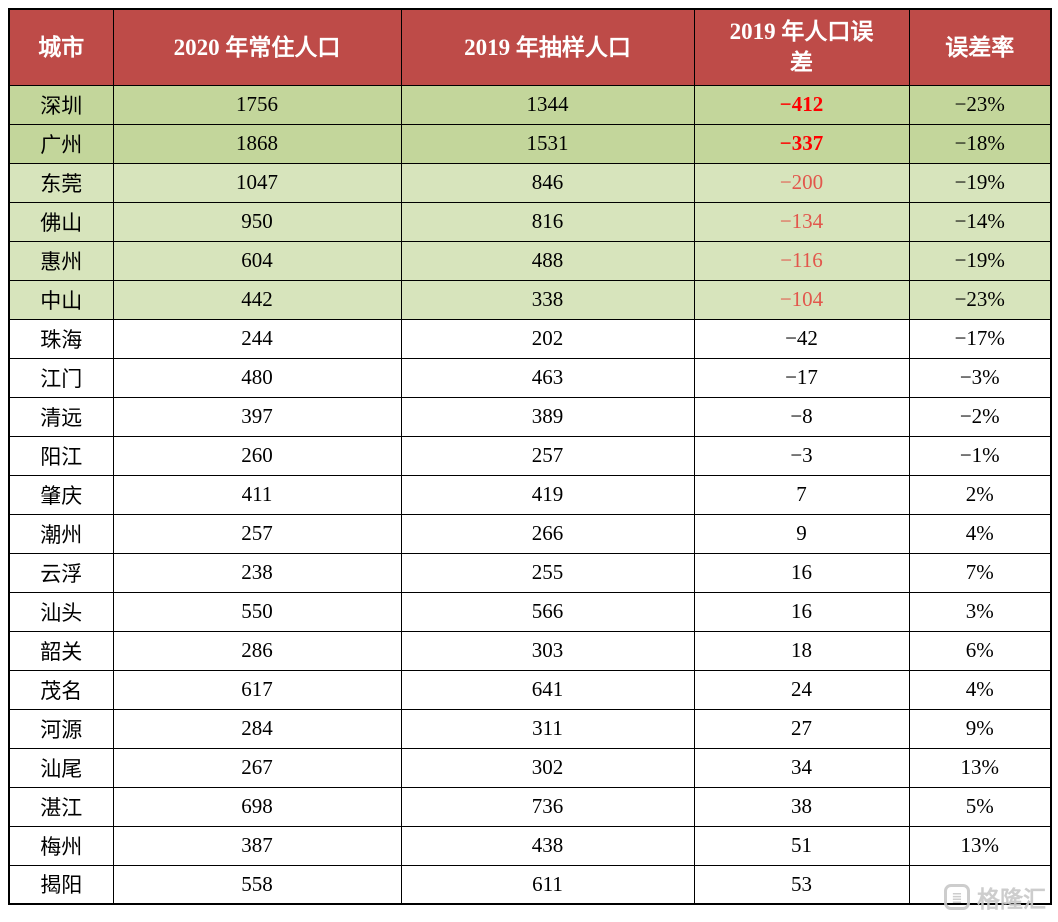 This screenshot has height=922, width=1058. I want to click on table-row: 广州 1868 1531 −337 −18%, so click(530, 143).